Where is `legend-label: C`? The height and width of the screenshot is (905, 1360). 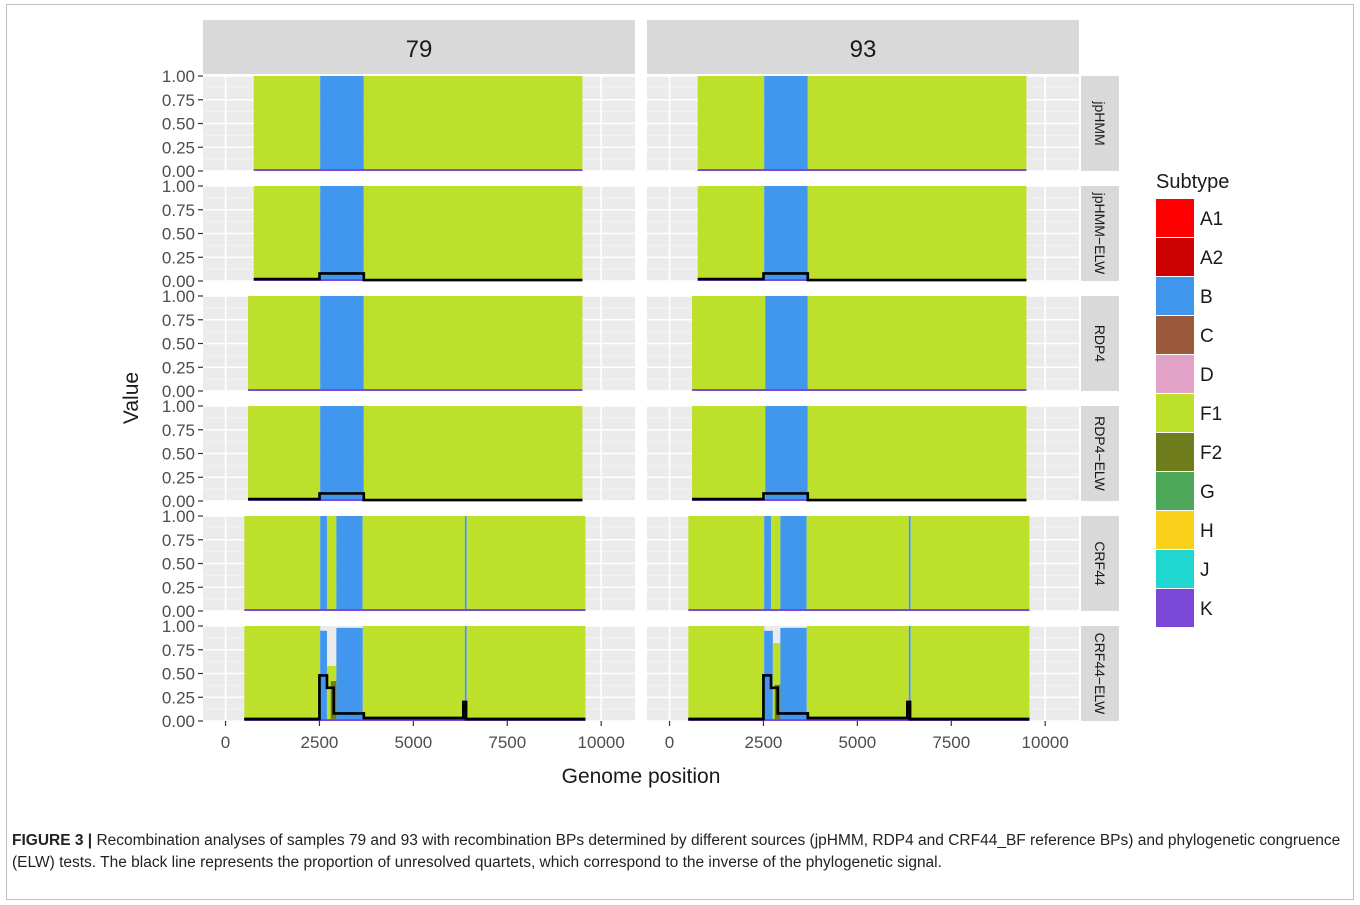
legend-label: C is located at coordinates (1207, 336).